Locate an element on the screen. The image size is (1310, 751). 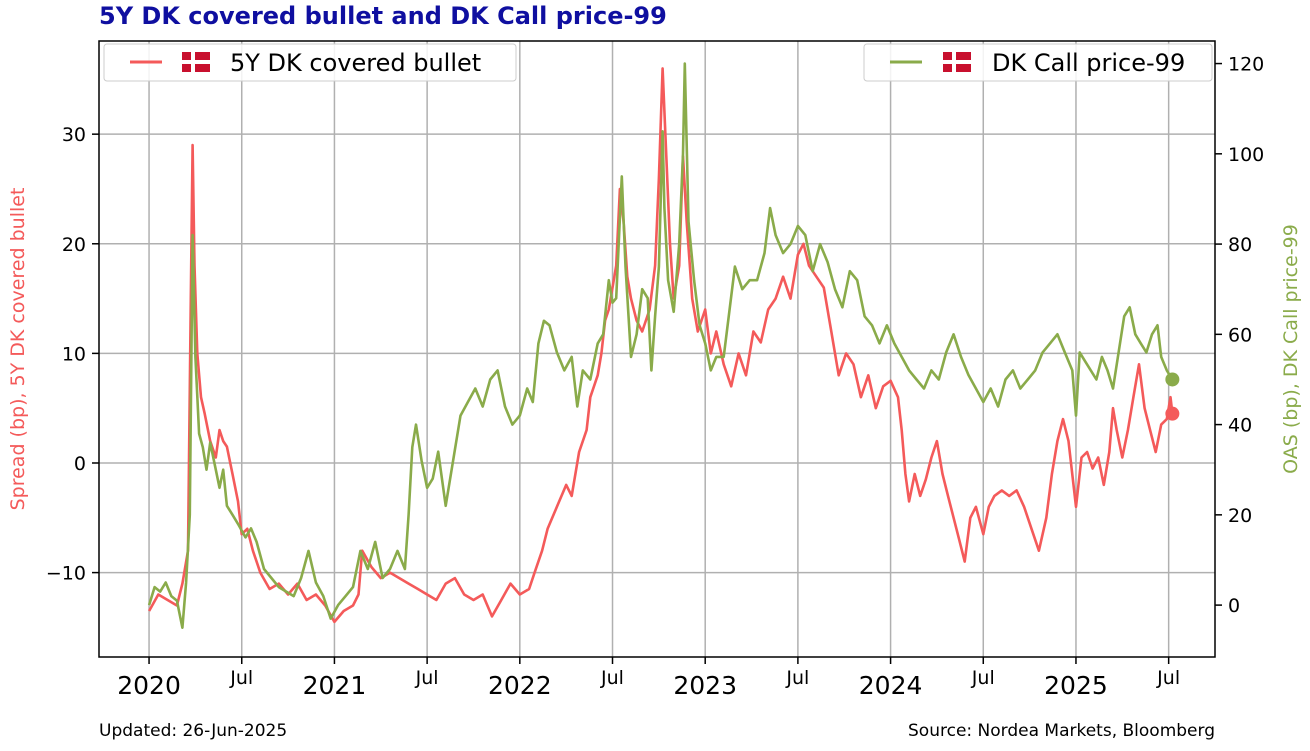
x-tick-label: 2022 is located at coordinates (520, 685).